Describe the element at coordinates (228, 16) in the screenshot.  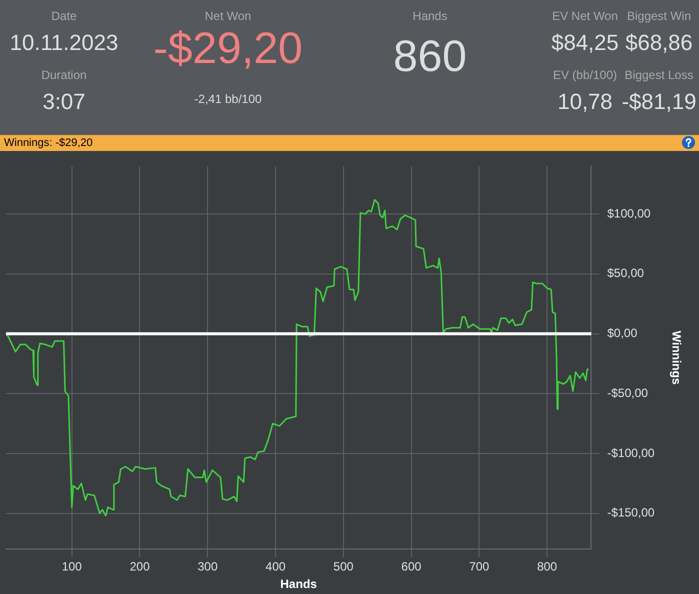
I see `text: Net Won` at that location.